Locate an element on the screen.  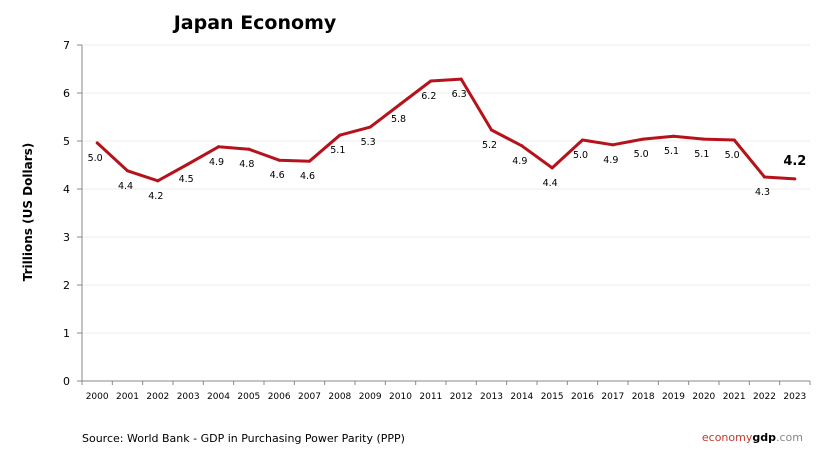
chart-title: Japan Economy is located at coordinates (254, 23).